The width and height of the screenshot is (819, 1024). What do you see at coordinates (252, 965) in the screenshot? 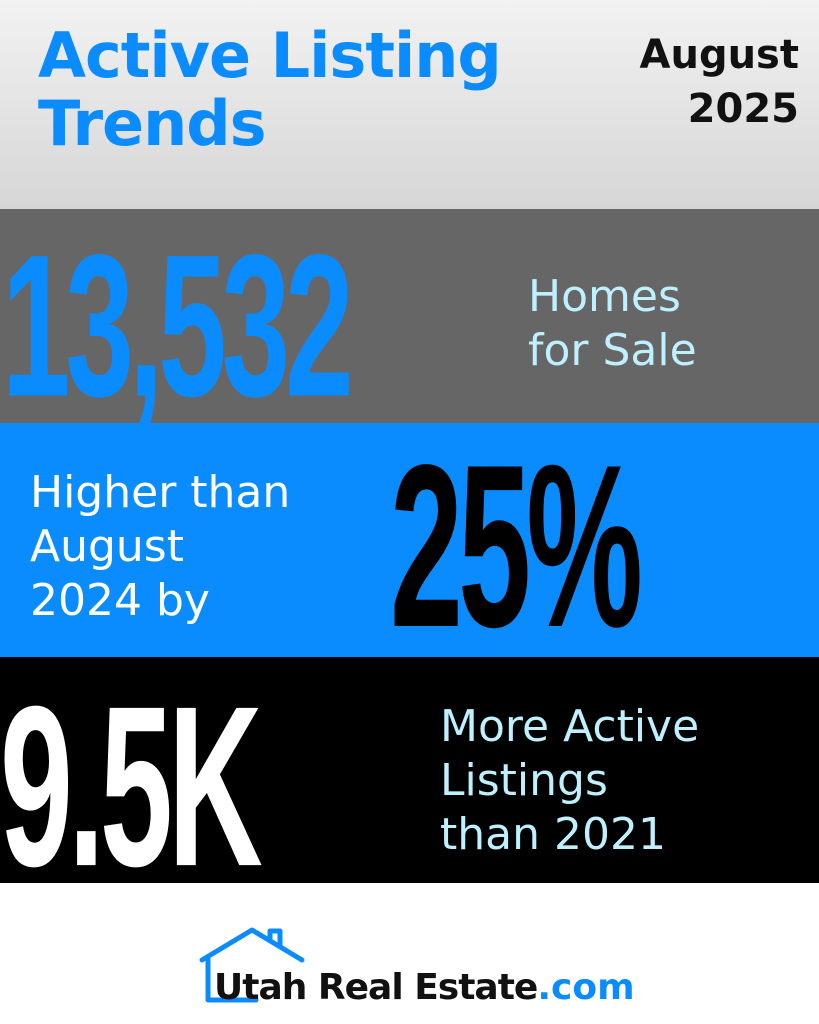
I see `house-outline-icon` at bounding box center [252, 965].